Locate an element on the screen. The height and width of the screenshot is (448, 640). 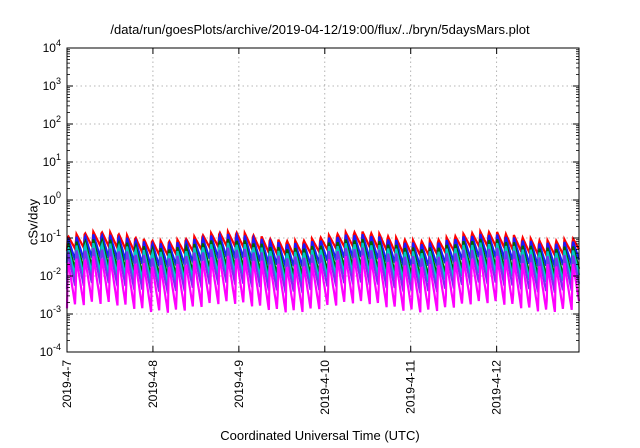
y-tick-label: 10¹ is located at coordinates (52, 160).